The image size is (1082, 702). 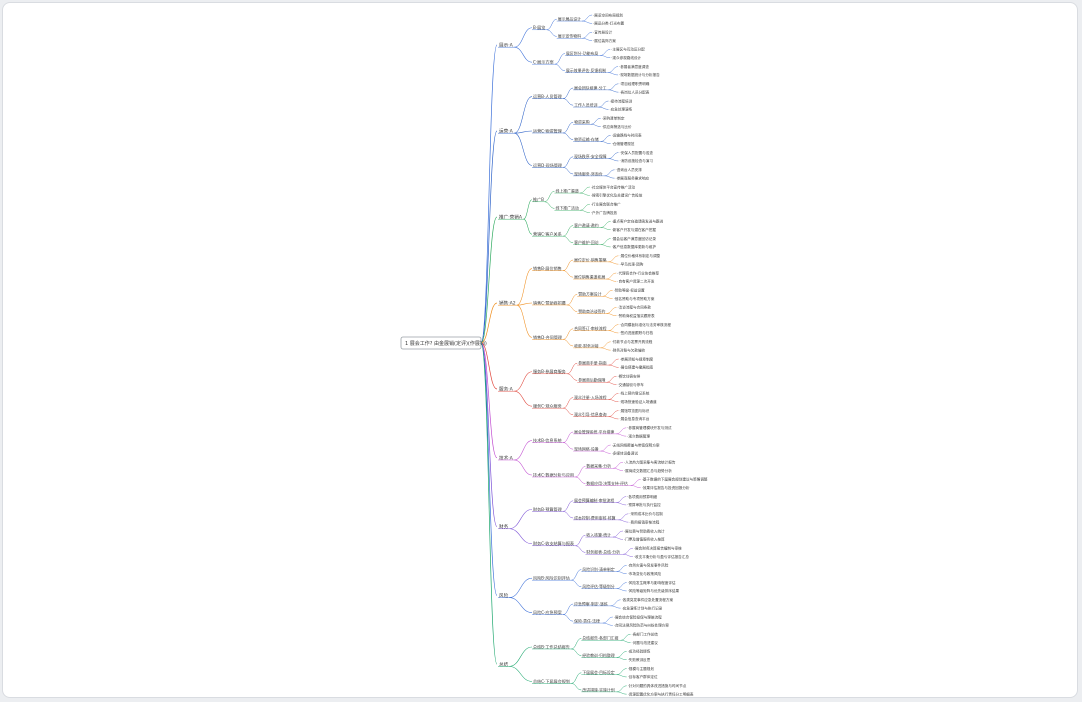 What do you see at coordinates (582, 122) in the screenshot?
I see `subtopic-label: 物资采购` at bounding box center [582, 122].